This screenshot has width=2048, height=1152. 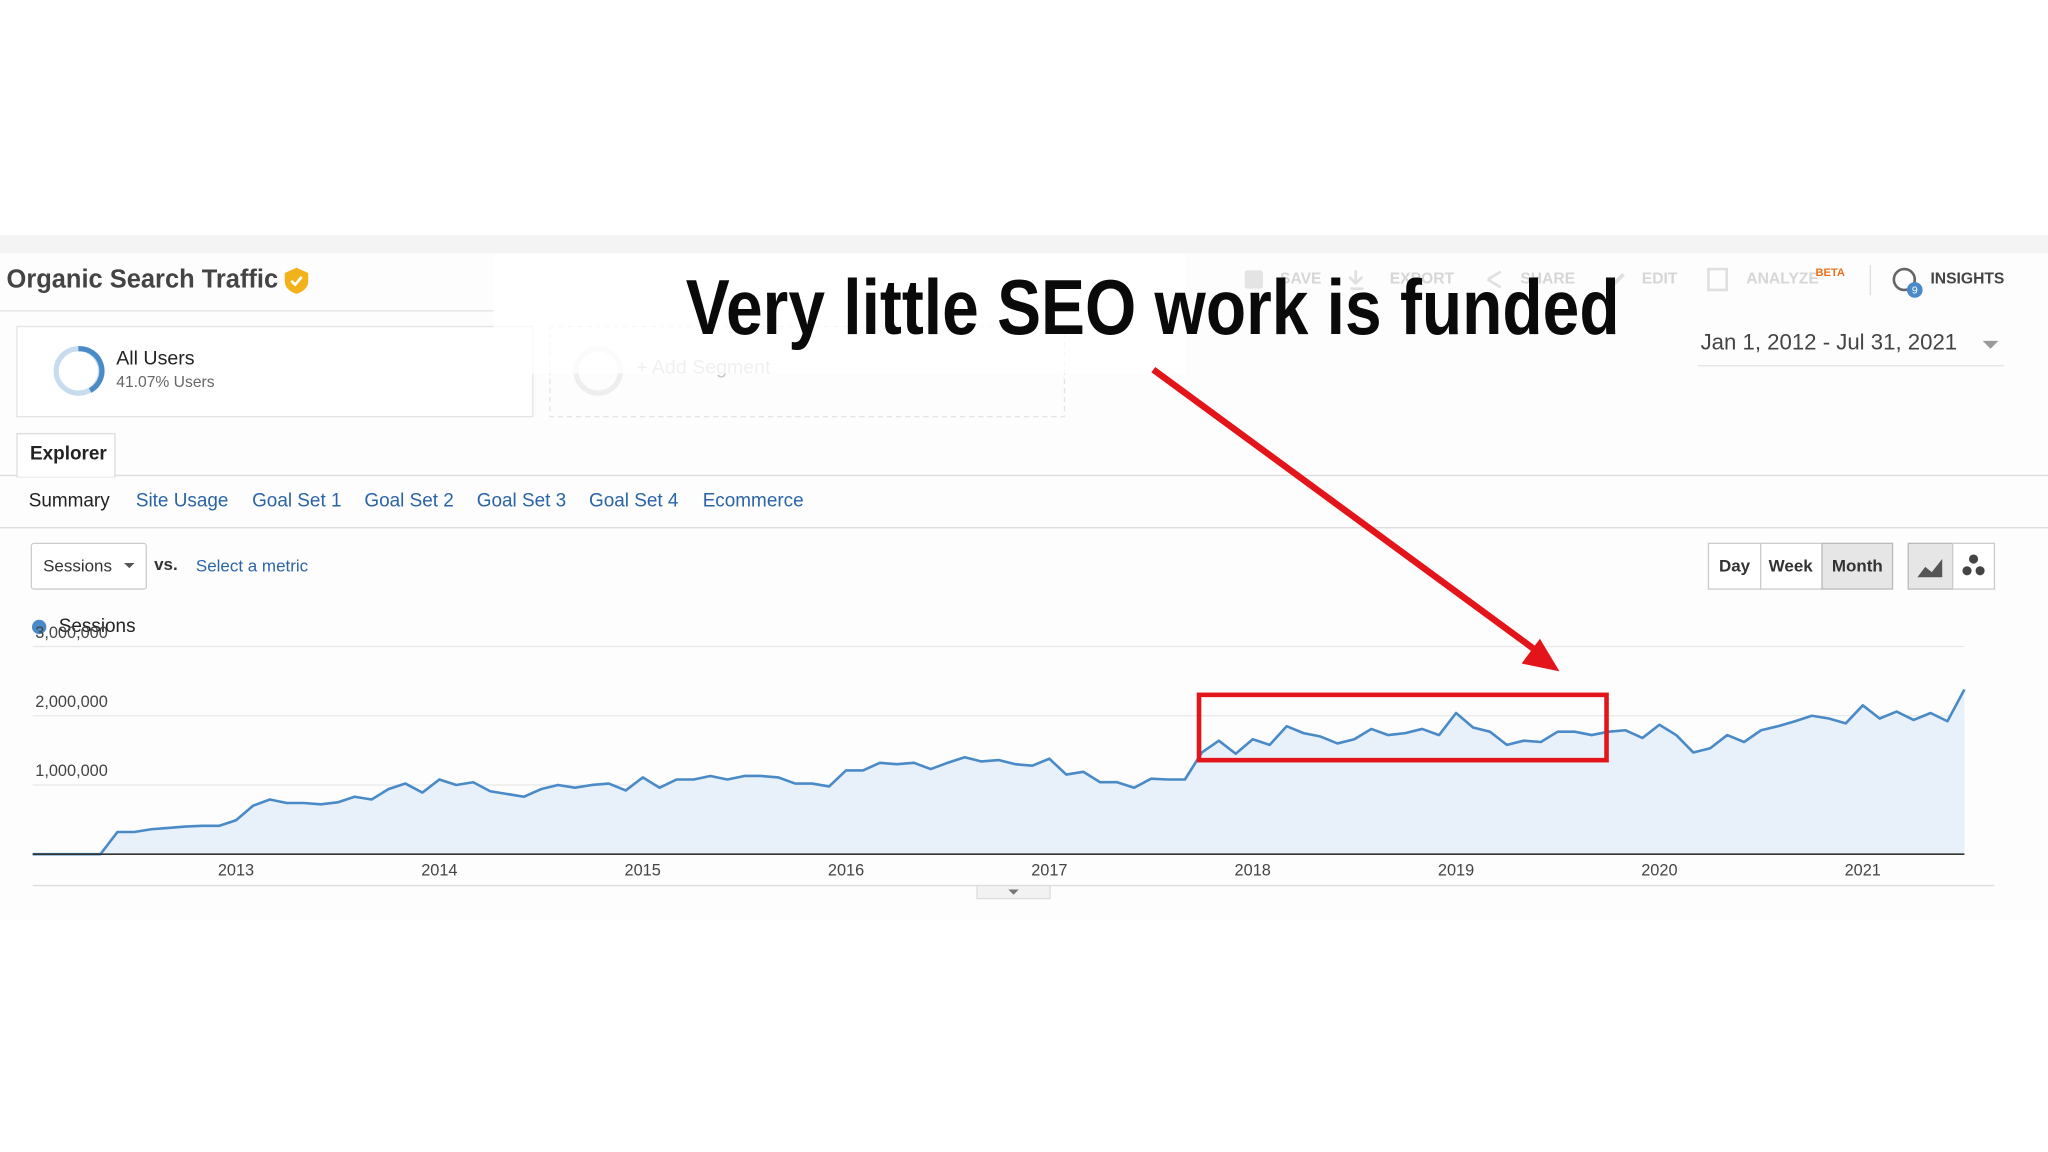 What do you see at coordinates (39, 627) in the screenshot?
I see `legend-swatch` at bounding box center [39, 627].